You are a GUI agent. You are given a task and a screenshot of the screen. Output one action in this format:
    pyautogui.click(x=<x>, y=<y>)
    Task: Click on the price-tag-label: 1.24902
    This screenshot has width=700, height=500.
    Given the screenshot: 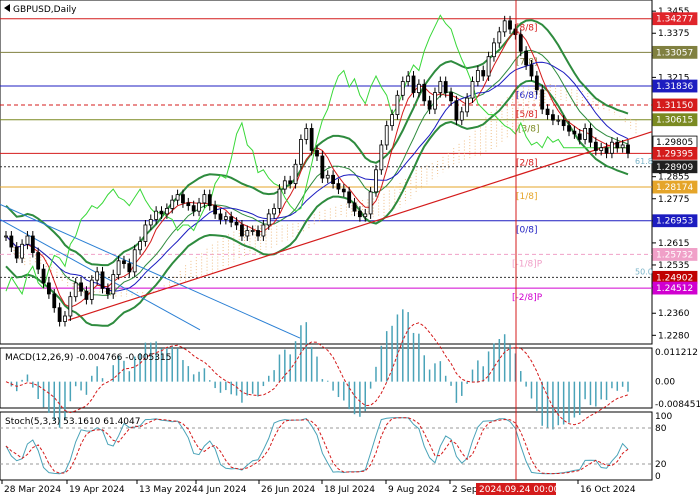 What is the action you would take?
    pyautogui.click(x=674, y=278)
    